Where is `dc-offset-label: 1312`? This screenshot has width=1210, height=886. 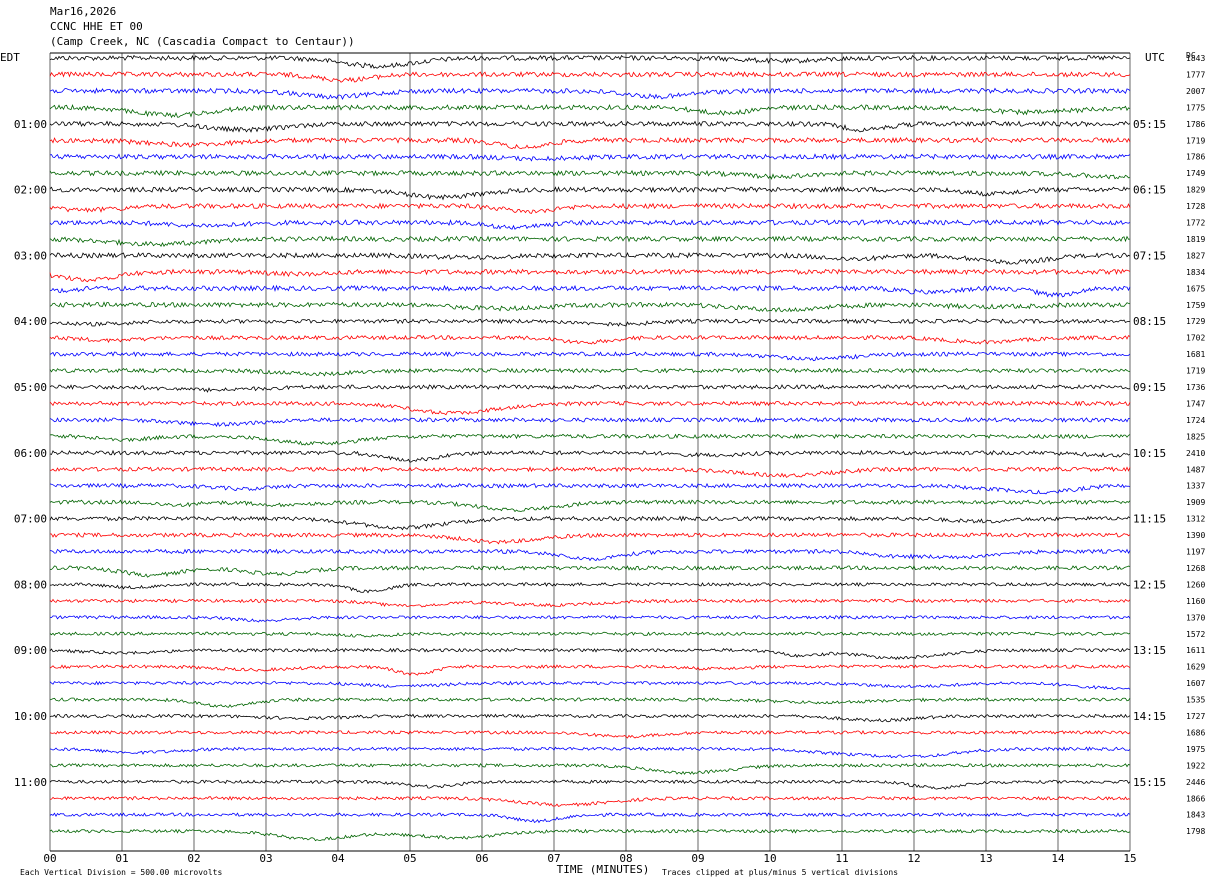
dc-offset-label: 1312 is located at coordinates (1195, 519).